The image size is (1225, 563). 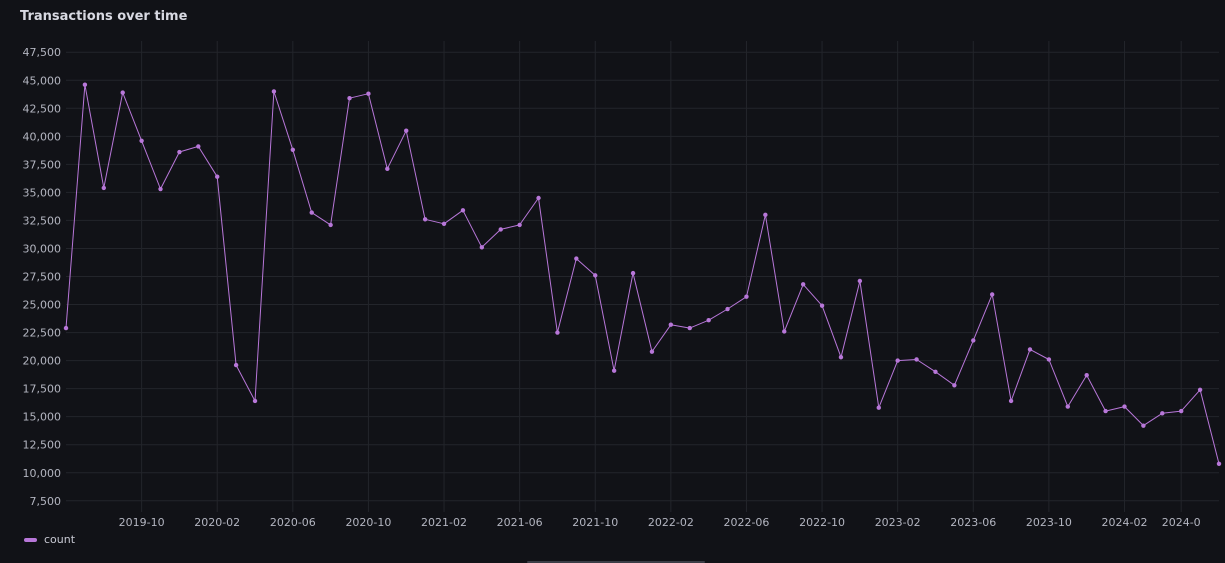 What do you see at coordinates (42, 52) in the screenshot?
I see `y-tick-label: 47,500` at bounding box center [42, 52].